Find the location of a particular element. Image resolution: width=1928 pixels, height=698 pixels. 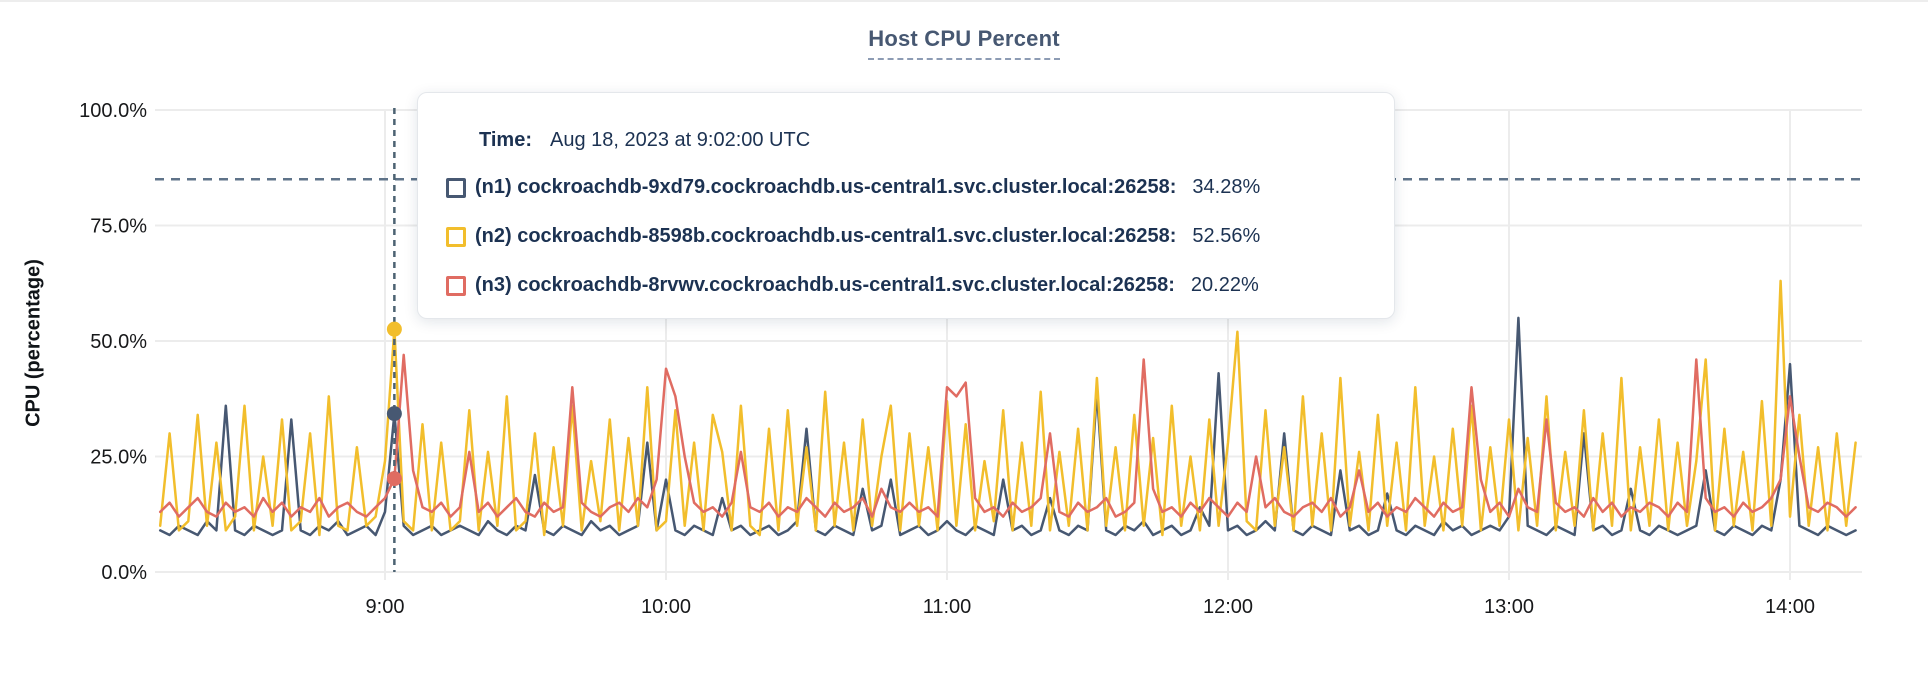

tooltip-series-value: 20.22% is located at coordinates (1224, 285).